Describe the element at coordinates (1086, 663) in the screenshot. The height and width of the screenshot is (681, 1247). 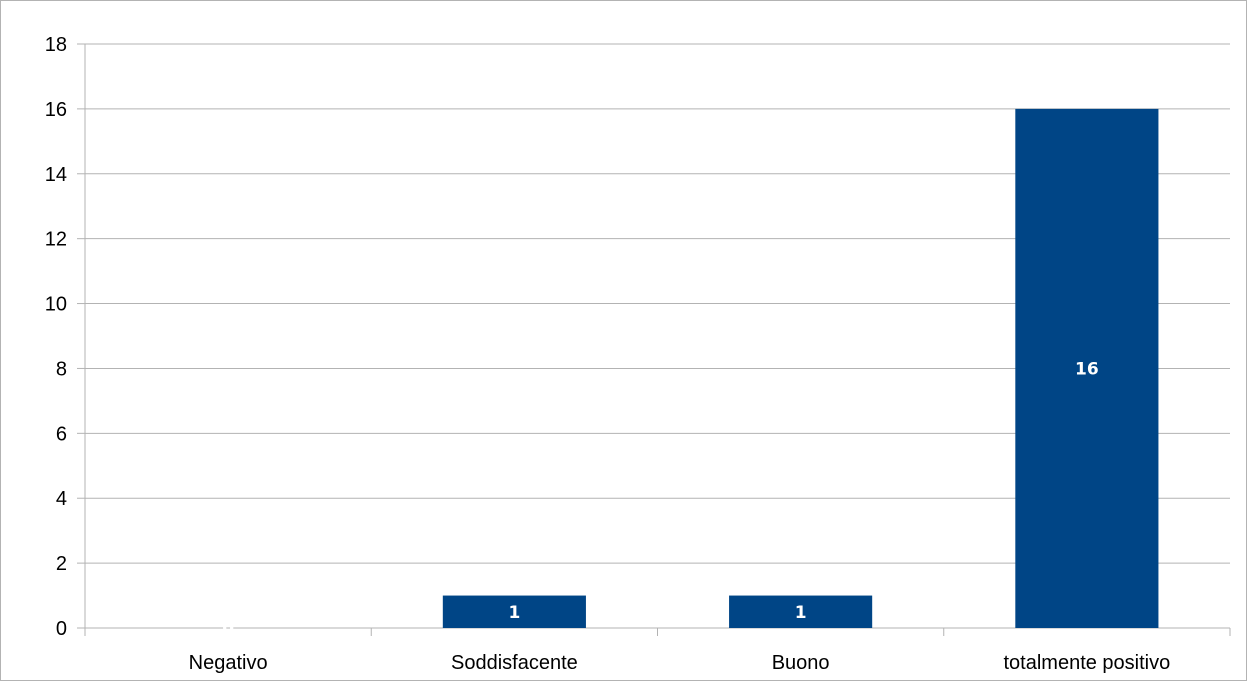
I see `x-category-label: totalmente positivo` at that location.